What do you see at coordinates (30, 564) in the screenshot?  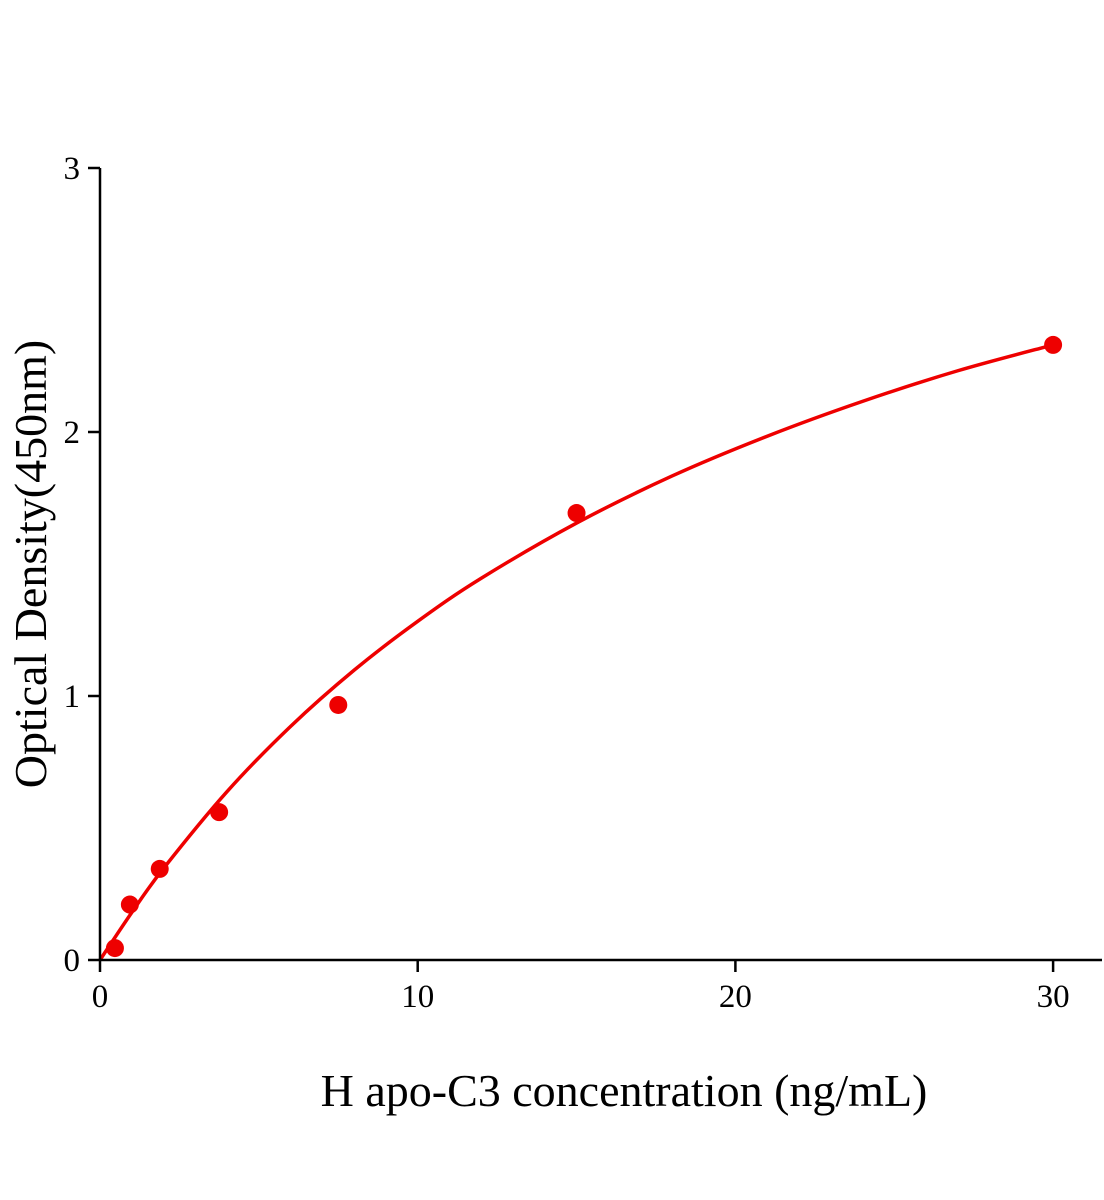 I see `y-axis-title: Optical Density(450nm)` at bounding box center [30, 564].